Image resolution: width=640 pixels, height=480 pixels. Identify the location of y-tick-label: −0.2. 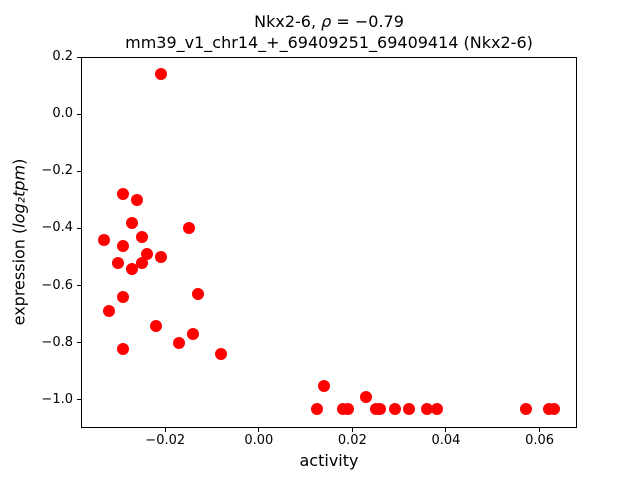
(57, 171).